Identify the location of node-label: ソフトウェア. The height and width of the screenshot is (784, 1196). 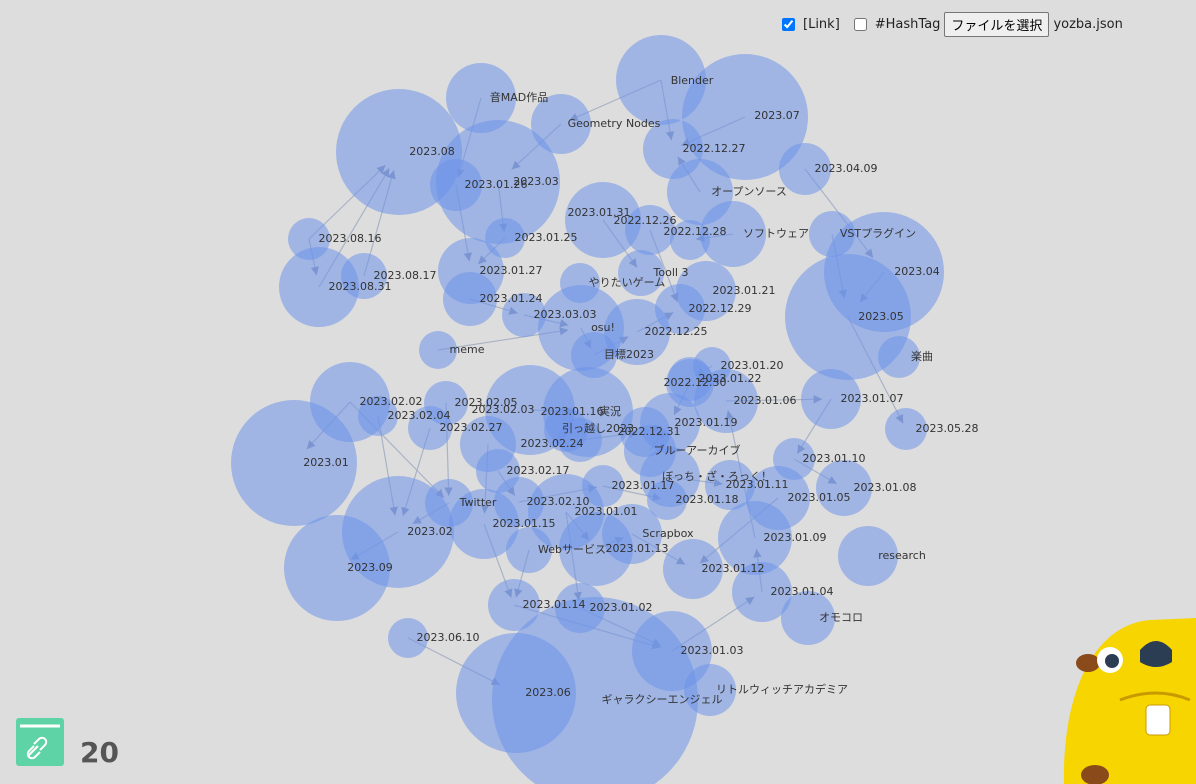
(776, 233).